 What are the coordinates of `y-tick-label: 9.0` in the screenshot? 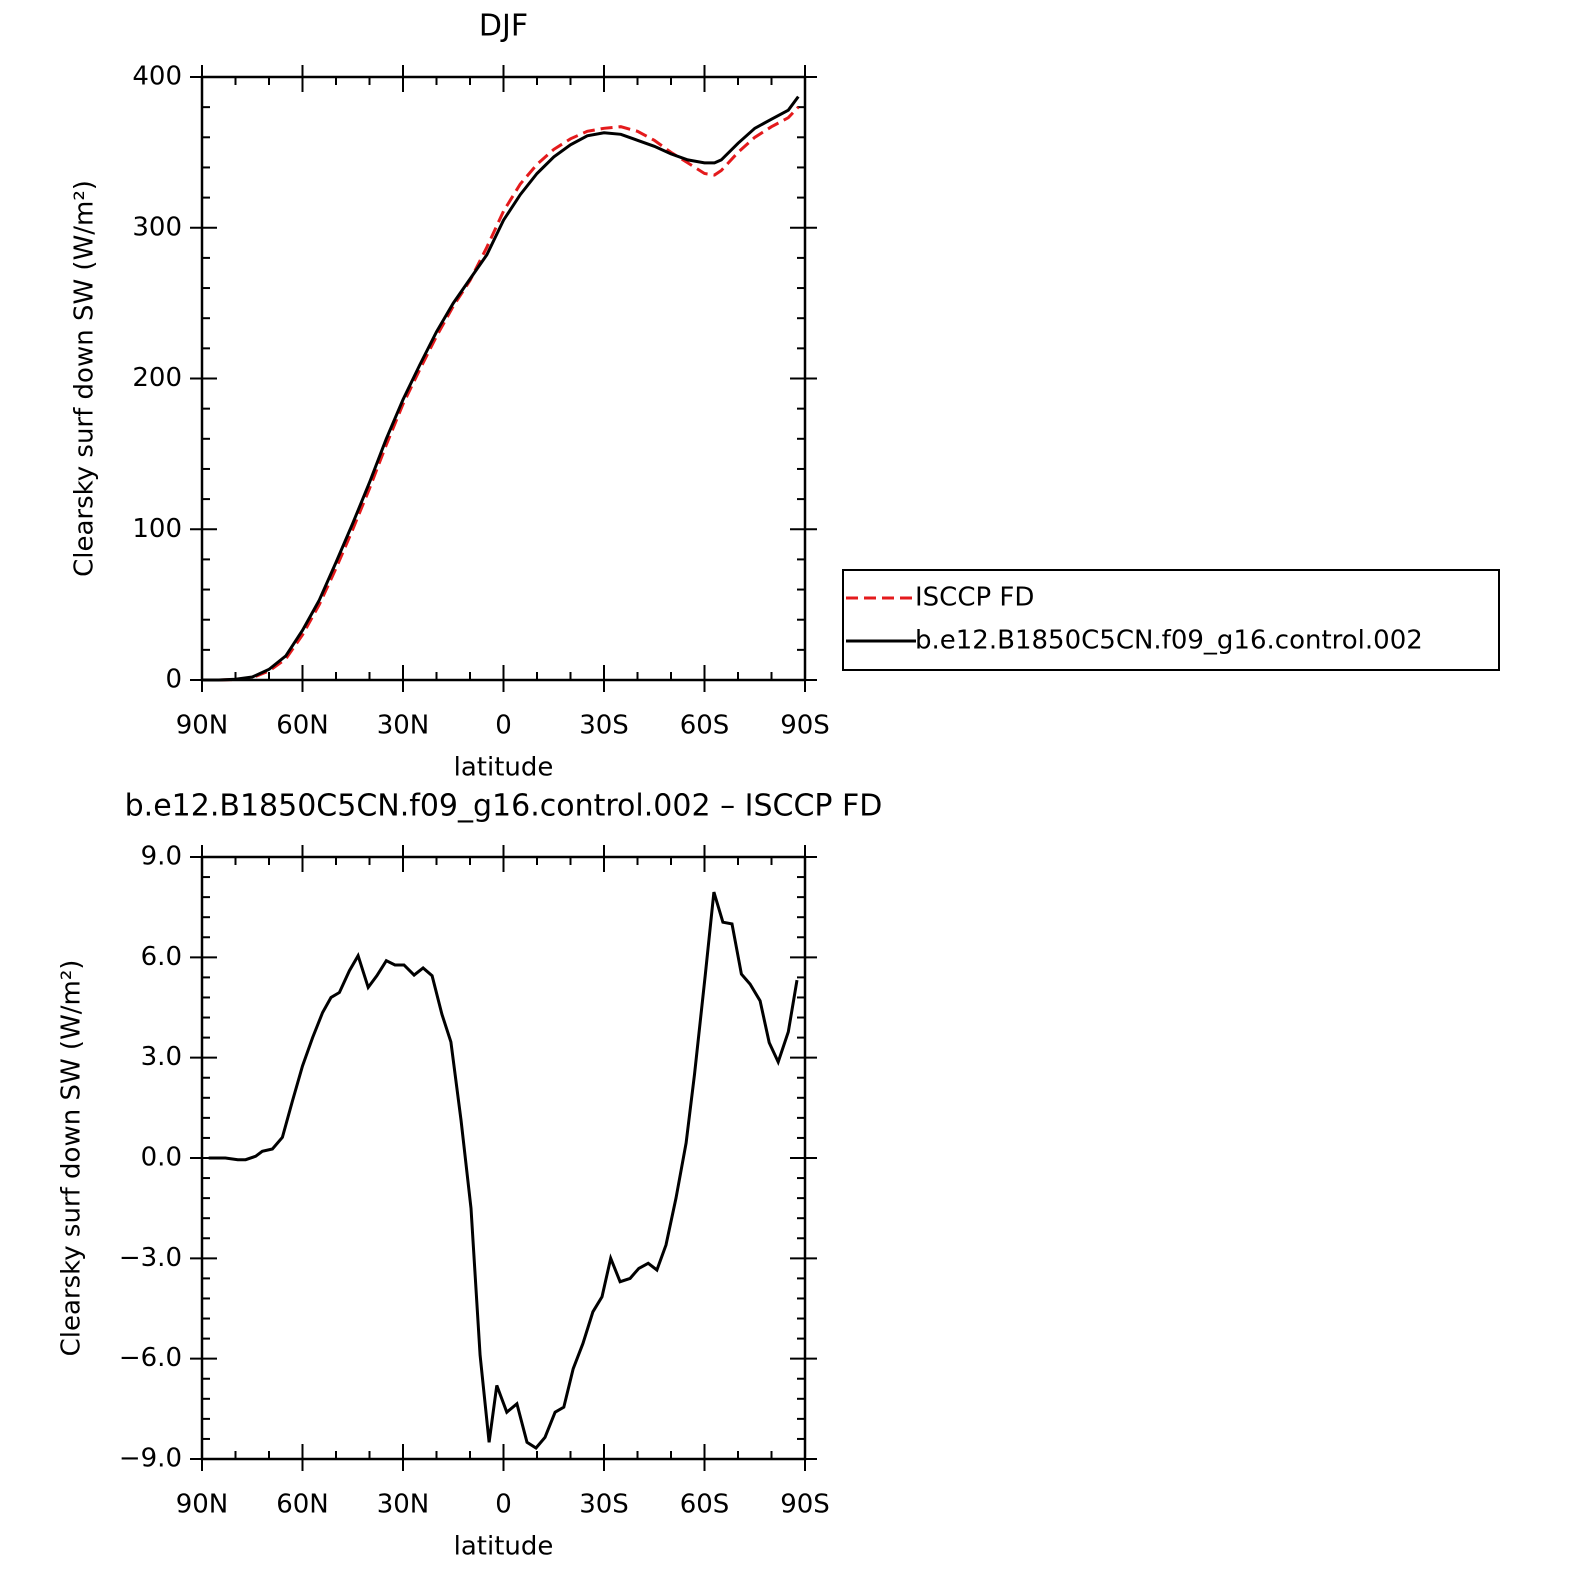 It's located at (161, 857).